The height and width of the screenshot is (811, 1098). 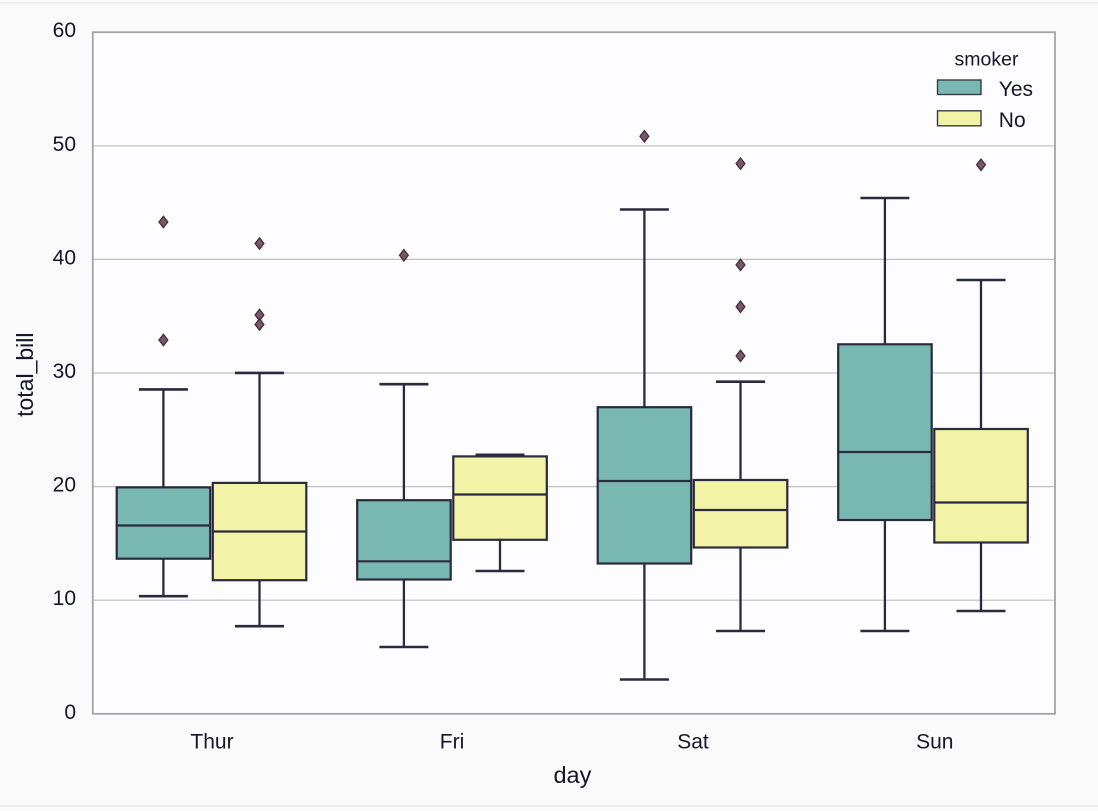 What do you see at coordinates (211, 742) in the screenshot?
I see `svg-text: Thur` at bounding box center [211, 742].